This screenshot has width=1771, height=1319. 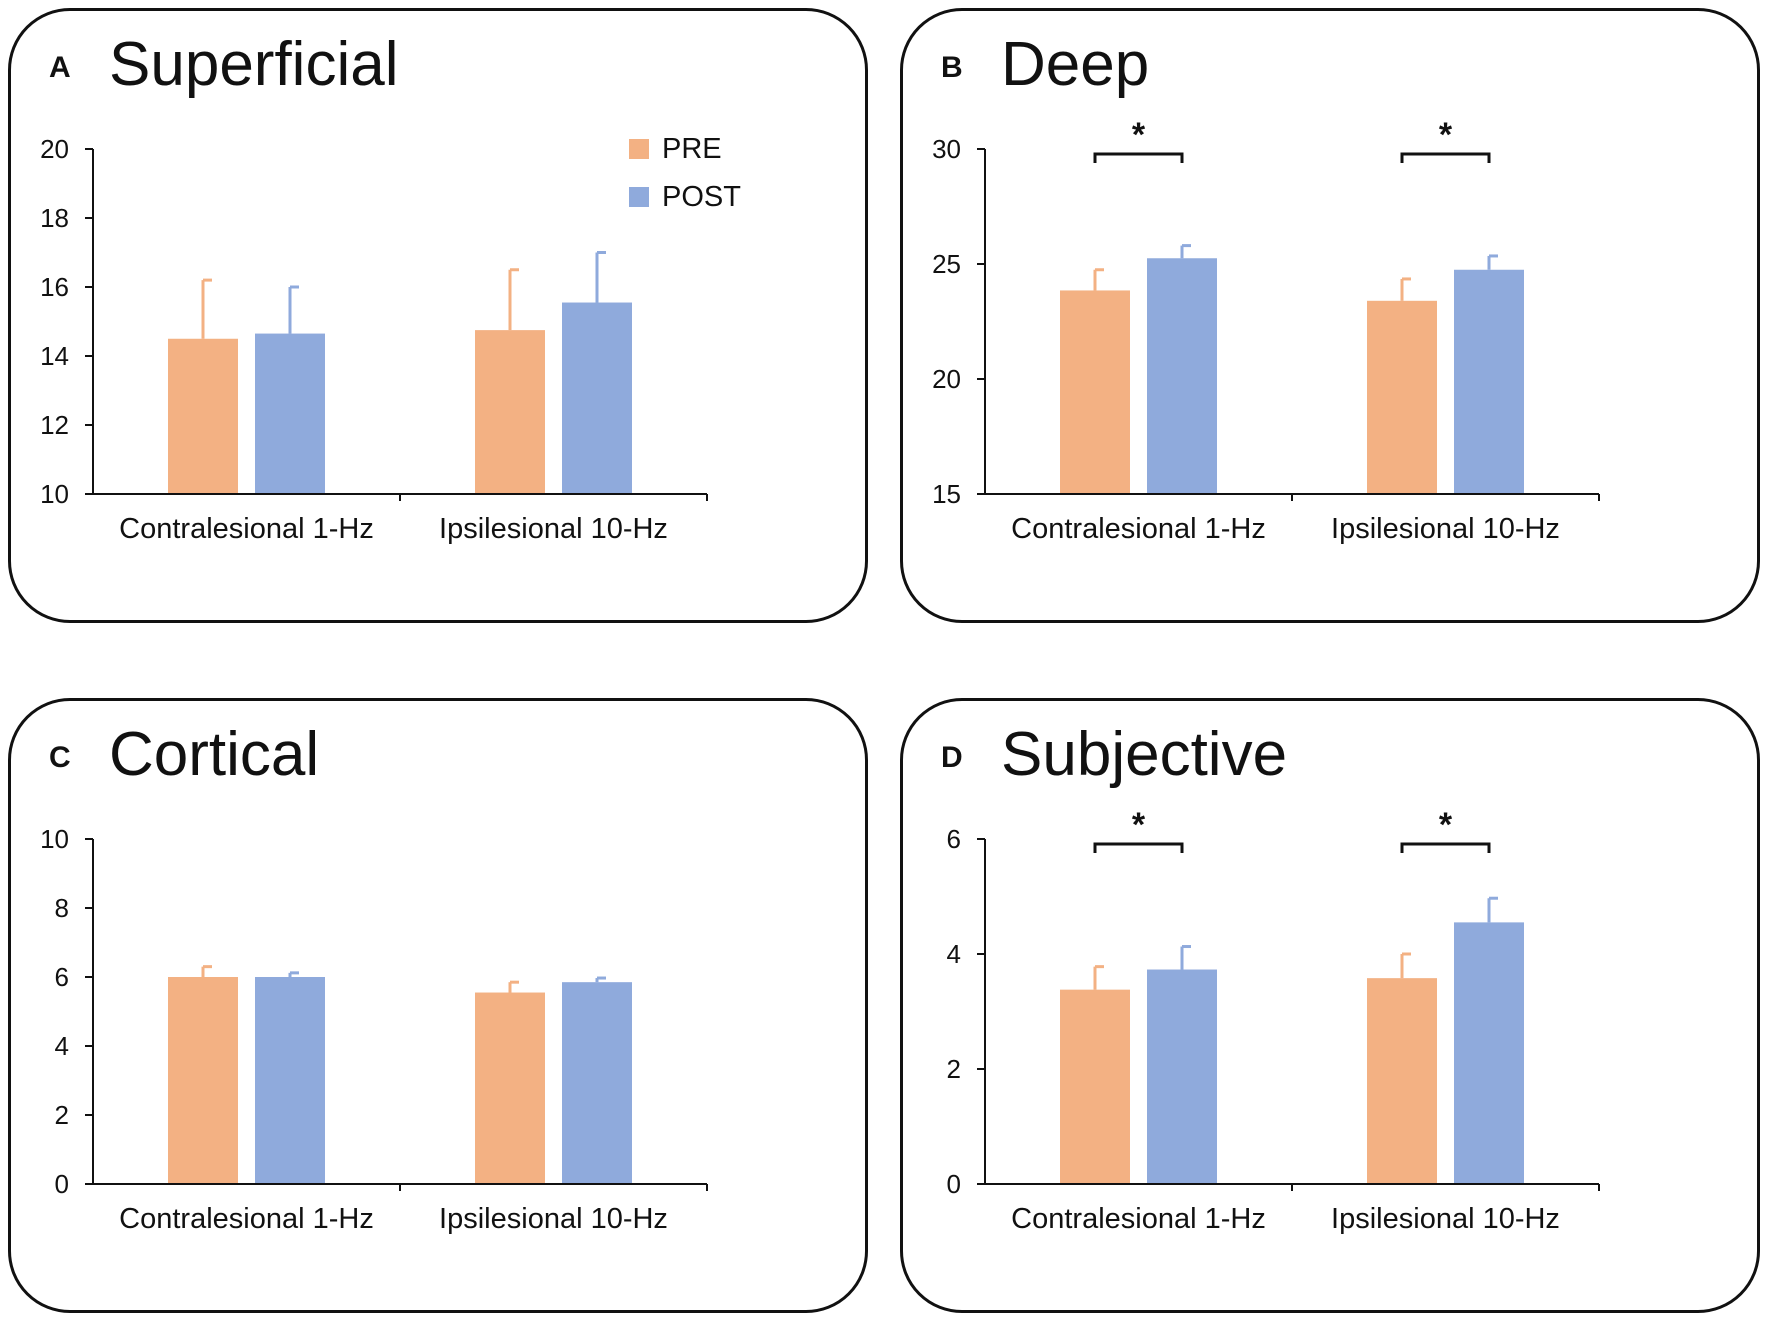 What do you see at coordinates (62, 908) in the screenshot?
I see `y-tick-label: 8` at bounding box center [62, 908].